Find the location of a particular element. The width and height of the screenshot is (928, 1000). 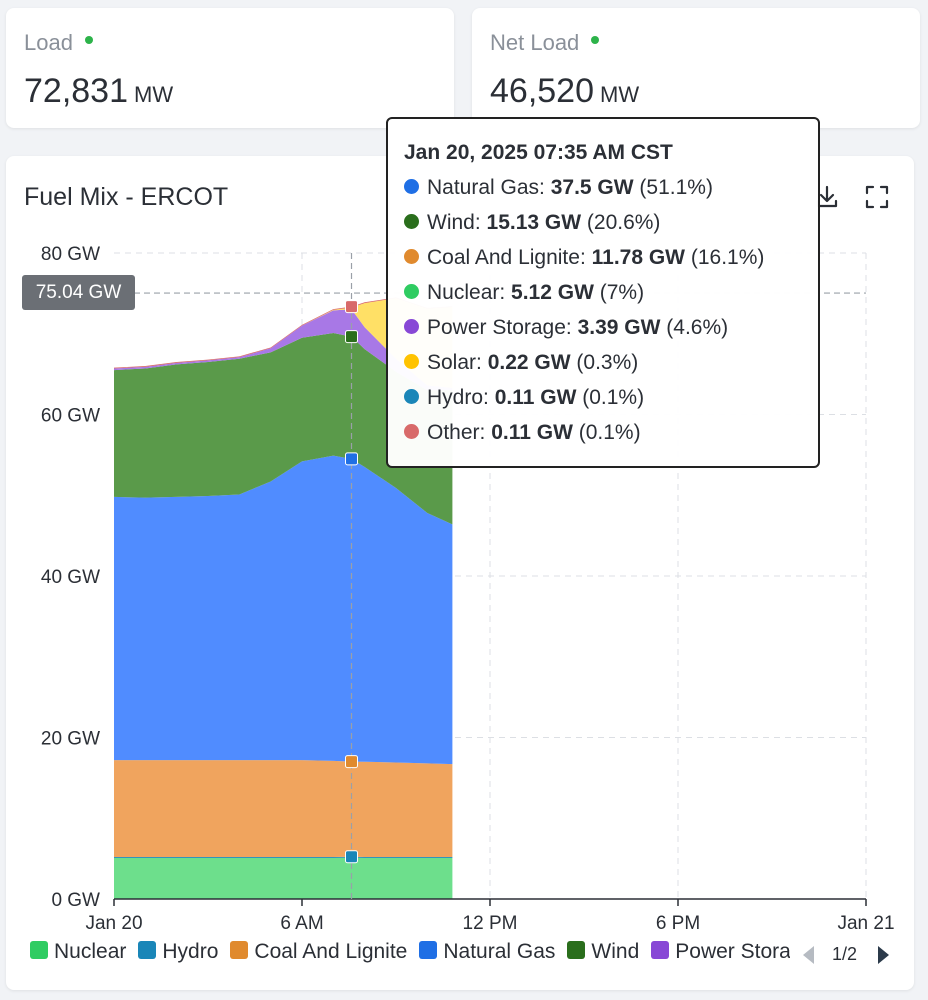

fullscreen-icon is located at coordinates (877, 197).